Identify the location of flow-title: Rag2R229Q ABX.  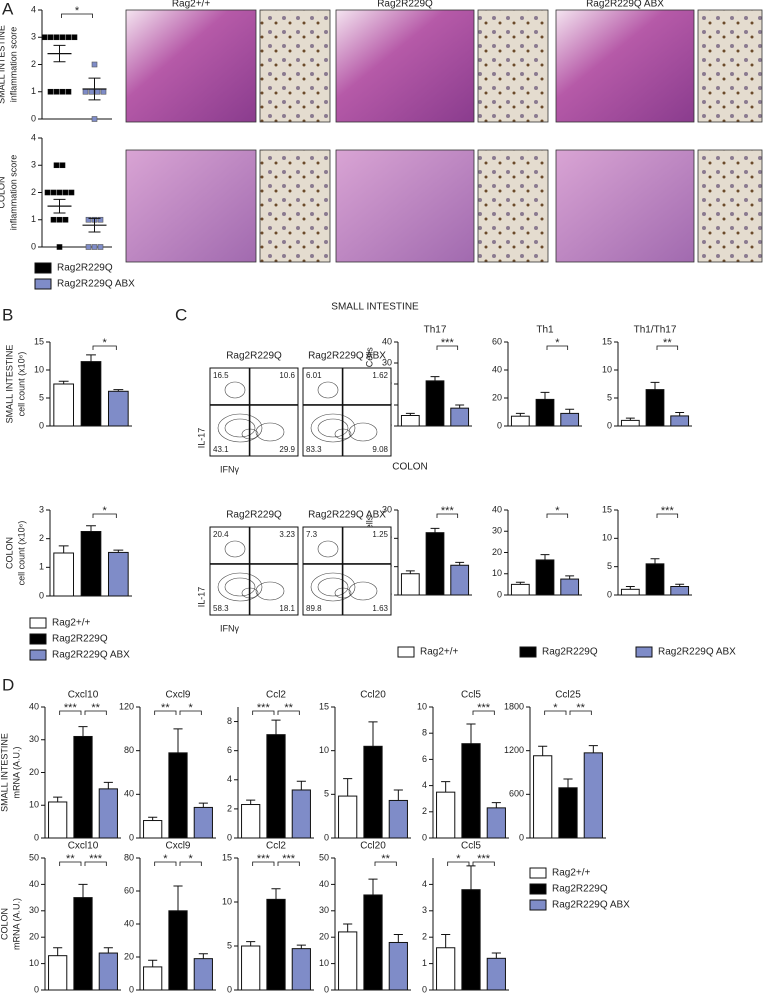
(347, 515).